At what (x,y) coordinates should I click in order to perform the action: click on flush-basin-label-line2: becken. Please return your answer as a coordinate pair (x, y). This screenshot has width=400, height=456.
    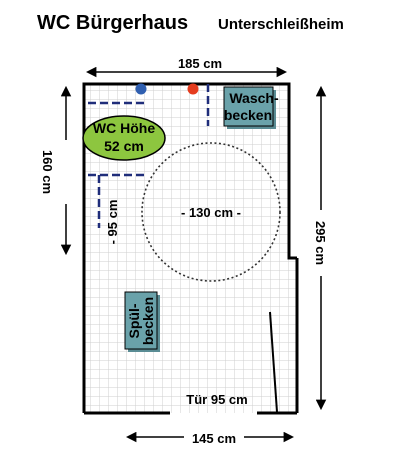
    Looking at the image, I should click on (148, 321).